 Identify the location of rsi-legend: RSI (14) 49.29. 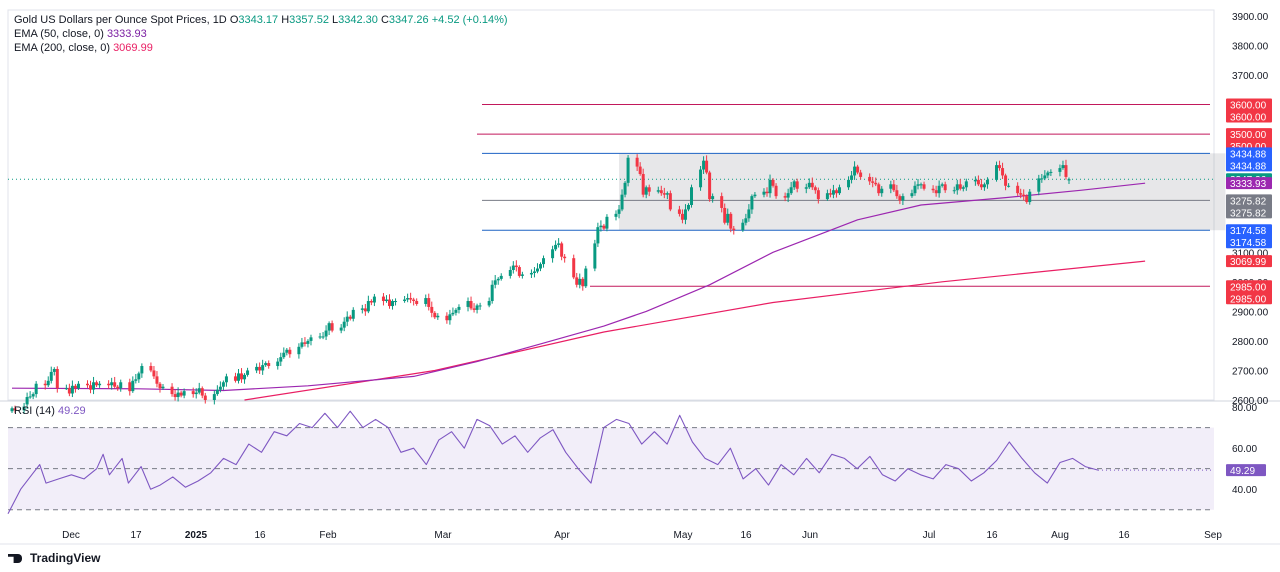
(50, 411).